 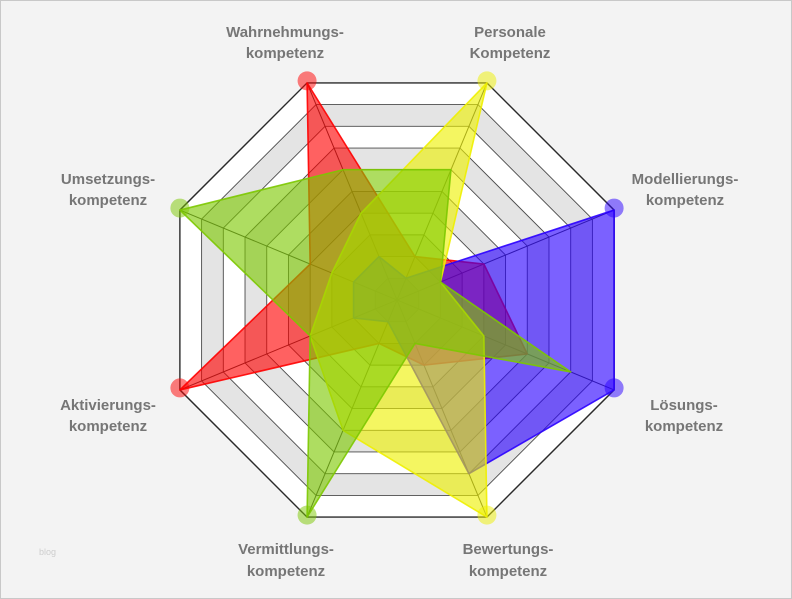 What do you see at coordinates (48, 552) in the screenshot?
I see `watermark-text: blog` at bounding box center [48, 552].